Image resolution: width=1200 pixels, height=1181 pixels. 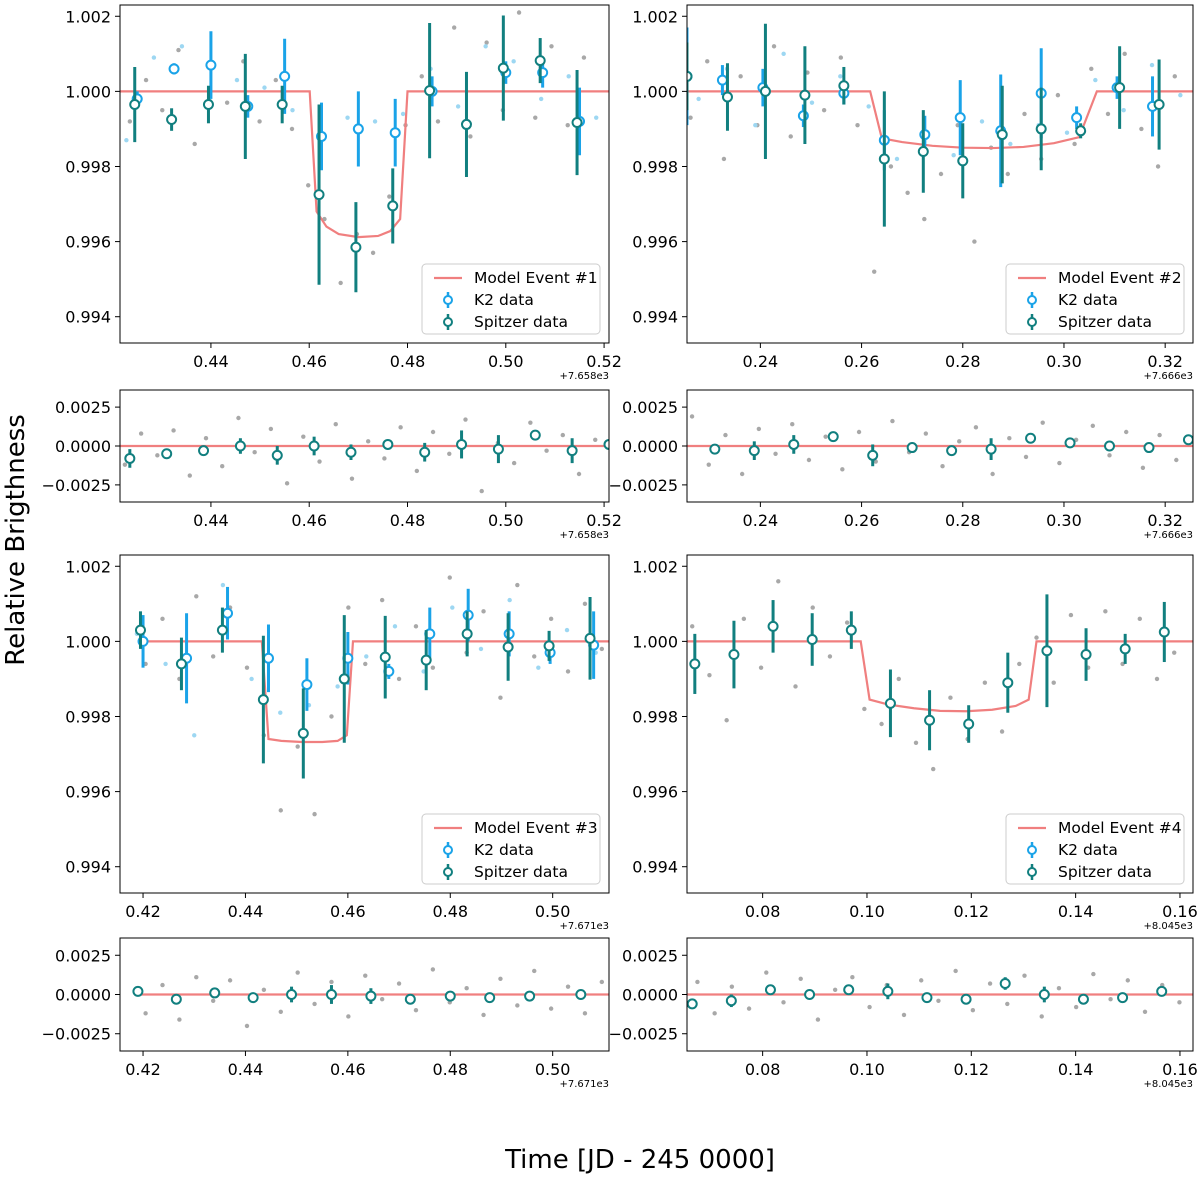 I want to click on x-tick-label: 0.16, so click(x=1180, y=1069).